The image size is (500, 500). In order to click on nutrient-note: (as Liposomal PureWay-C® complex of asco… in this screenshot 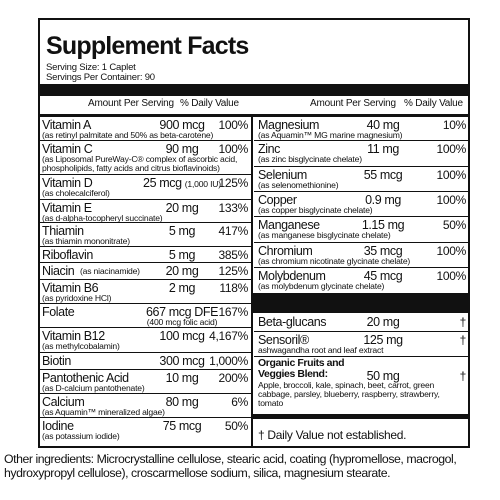, I will do `click(140, 163)`.